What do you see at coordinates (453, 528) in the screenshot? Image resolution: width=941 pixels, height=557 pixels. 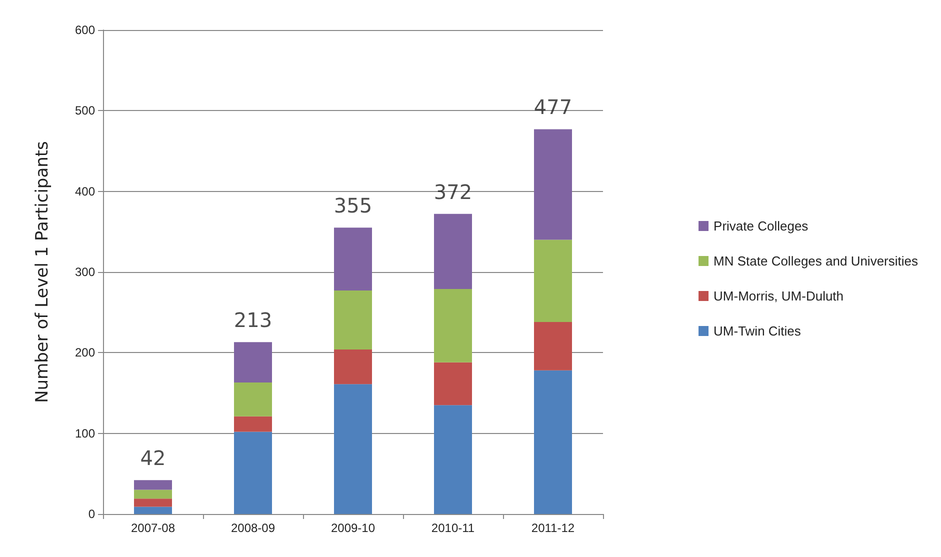 I see `x-tick-label: 2010-11` at bounding box center [453, 528].